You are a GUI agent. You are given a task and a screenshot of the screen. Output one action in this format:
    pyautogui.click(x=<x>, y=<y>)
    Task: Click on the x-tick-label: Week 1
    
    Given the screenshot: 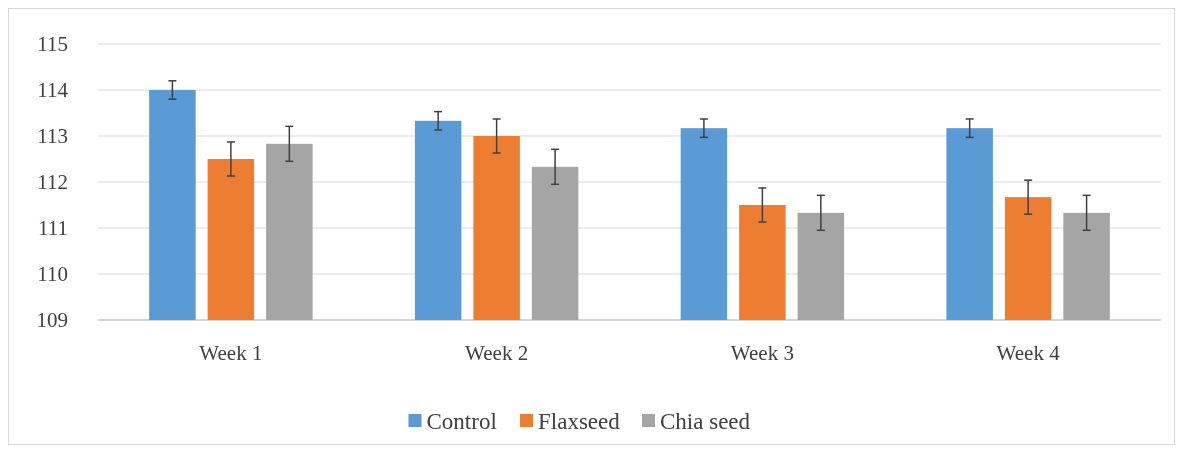 What is the action you would take?
    pyautogui.click(x=231, y=353)
    